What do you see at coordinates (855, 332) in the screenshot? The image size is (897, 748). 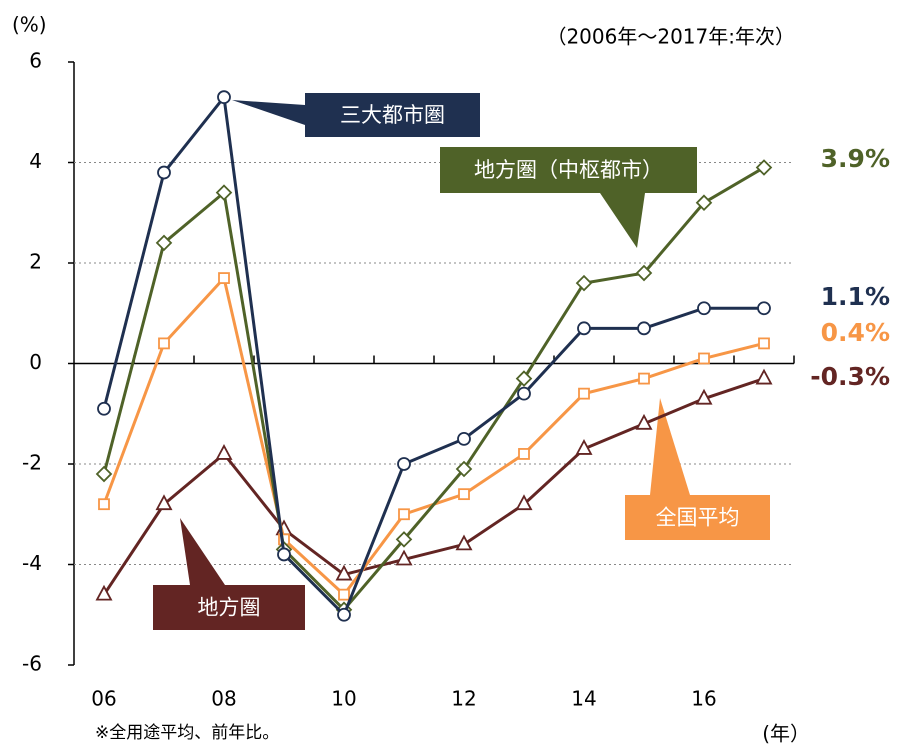 I see `value-label: 0.4%` at bounding box center [855, 332].